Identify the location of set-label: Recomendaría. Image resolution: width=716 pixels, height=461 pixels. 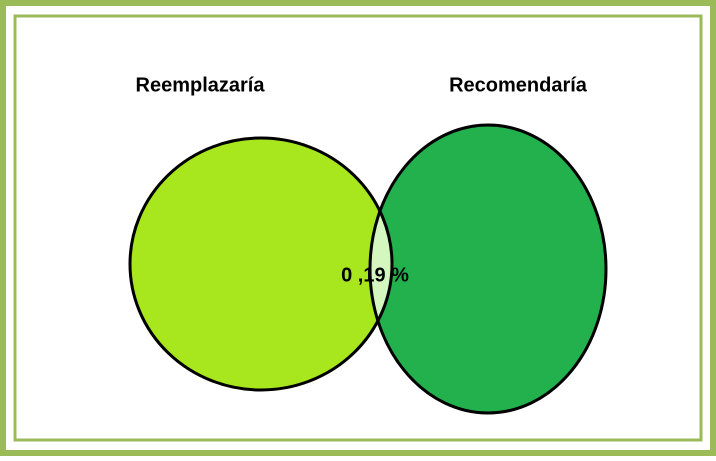
(518, 85).